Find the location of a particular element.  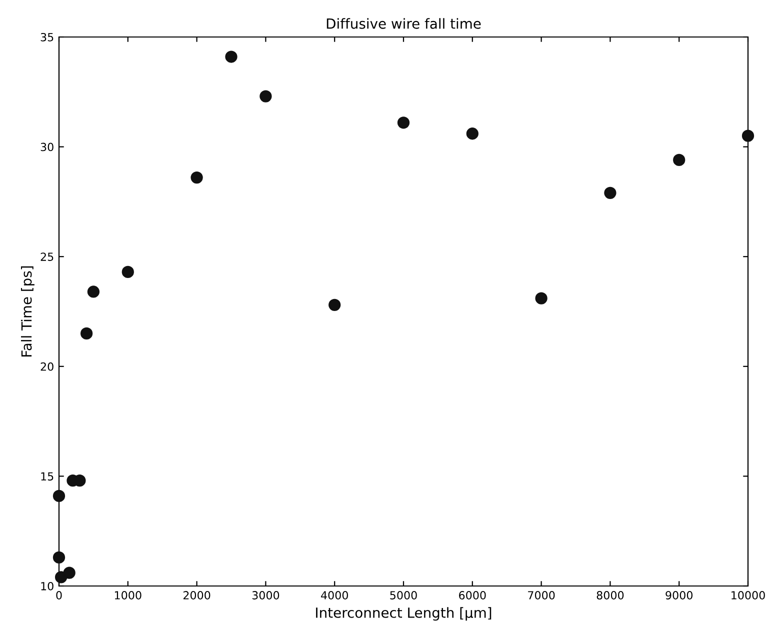

x-tick-label: 10000 is located at coordinates (748, 595).